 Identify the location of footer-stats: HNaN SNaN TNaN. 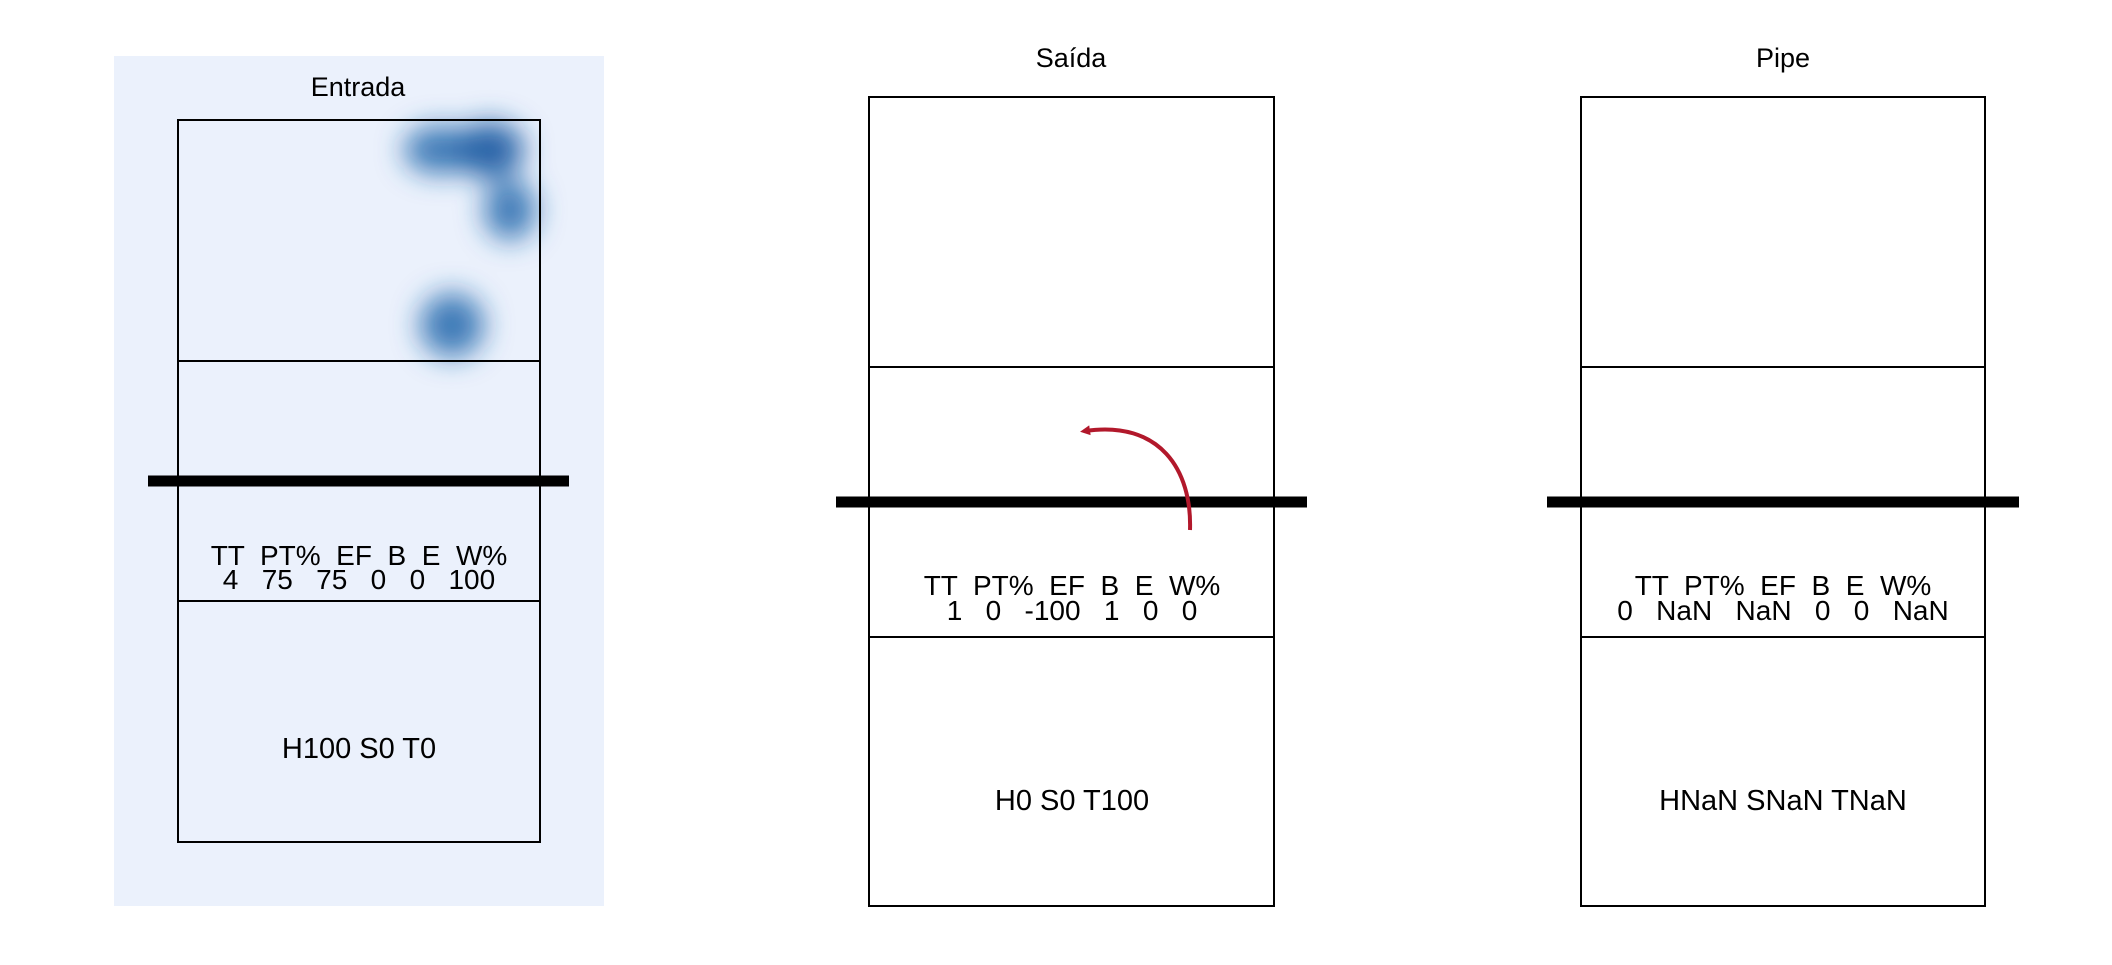
(1783, 801).